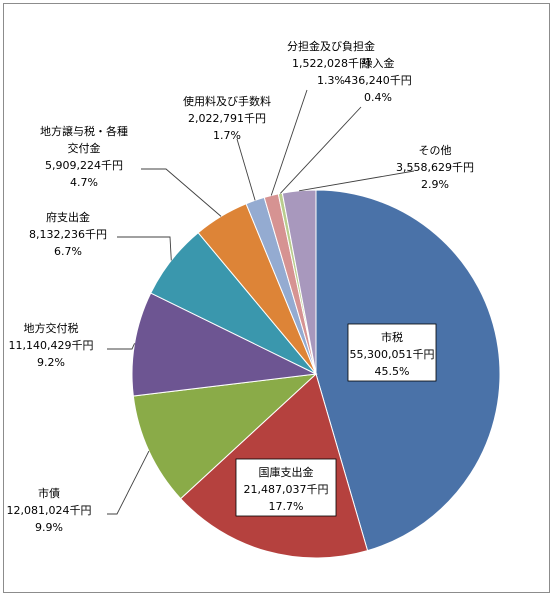 This screenshot has height=598, width=555. Describe the element at coordinates (435, 150) in the screenshot. I see `slice-name-label: その他` at that location.